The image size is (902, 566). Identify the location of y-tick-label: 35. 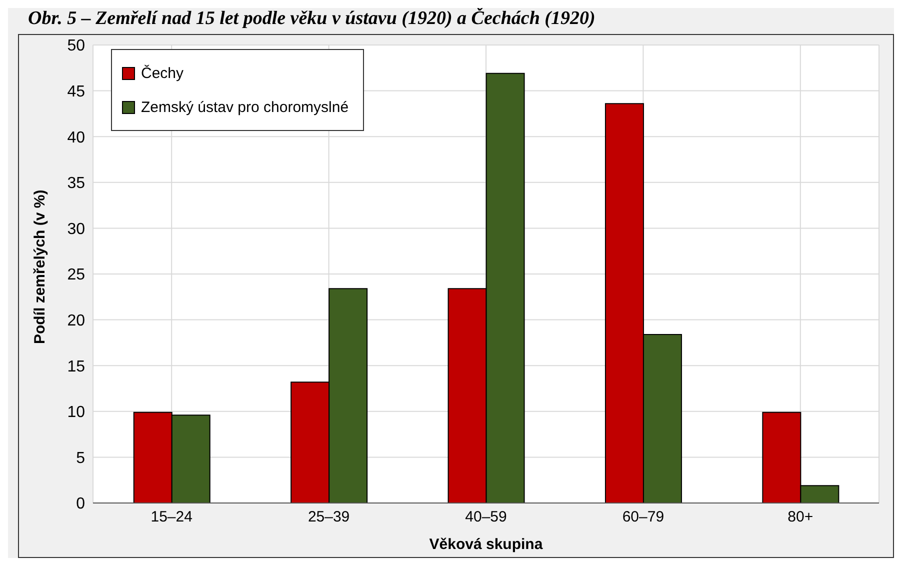
(76, 183).